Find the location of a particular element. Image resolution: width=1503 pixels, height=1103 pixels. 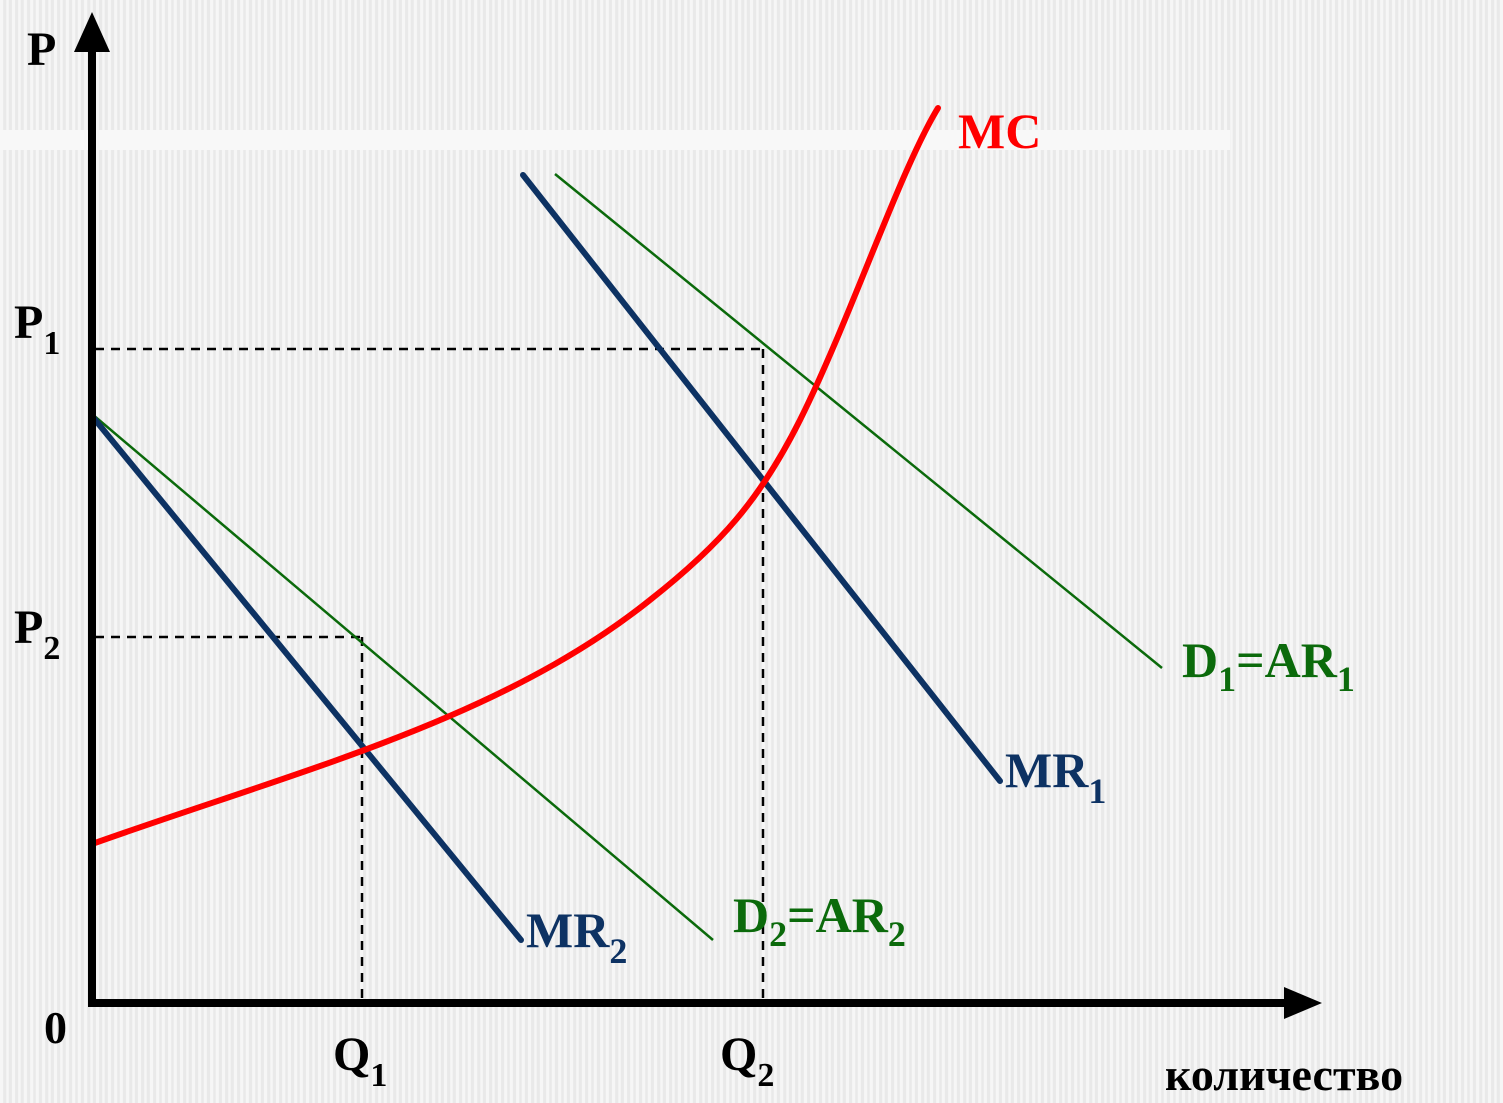

mr2-curve is located at coordinates (306, 678).